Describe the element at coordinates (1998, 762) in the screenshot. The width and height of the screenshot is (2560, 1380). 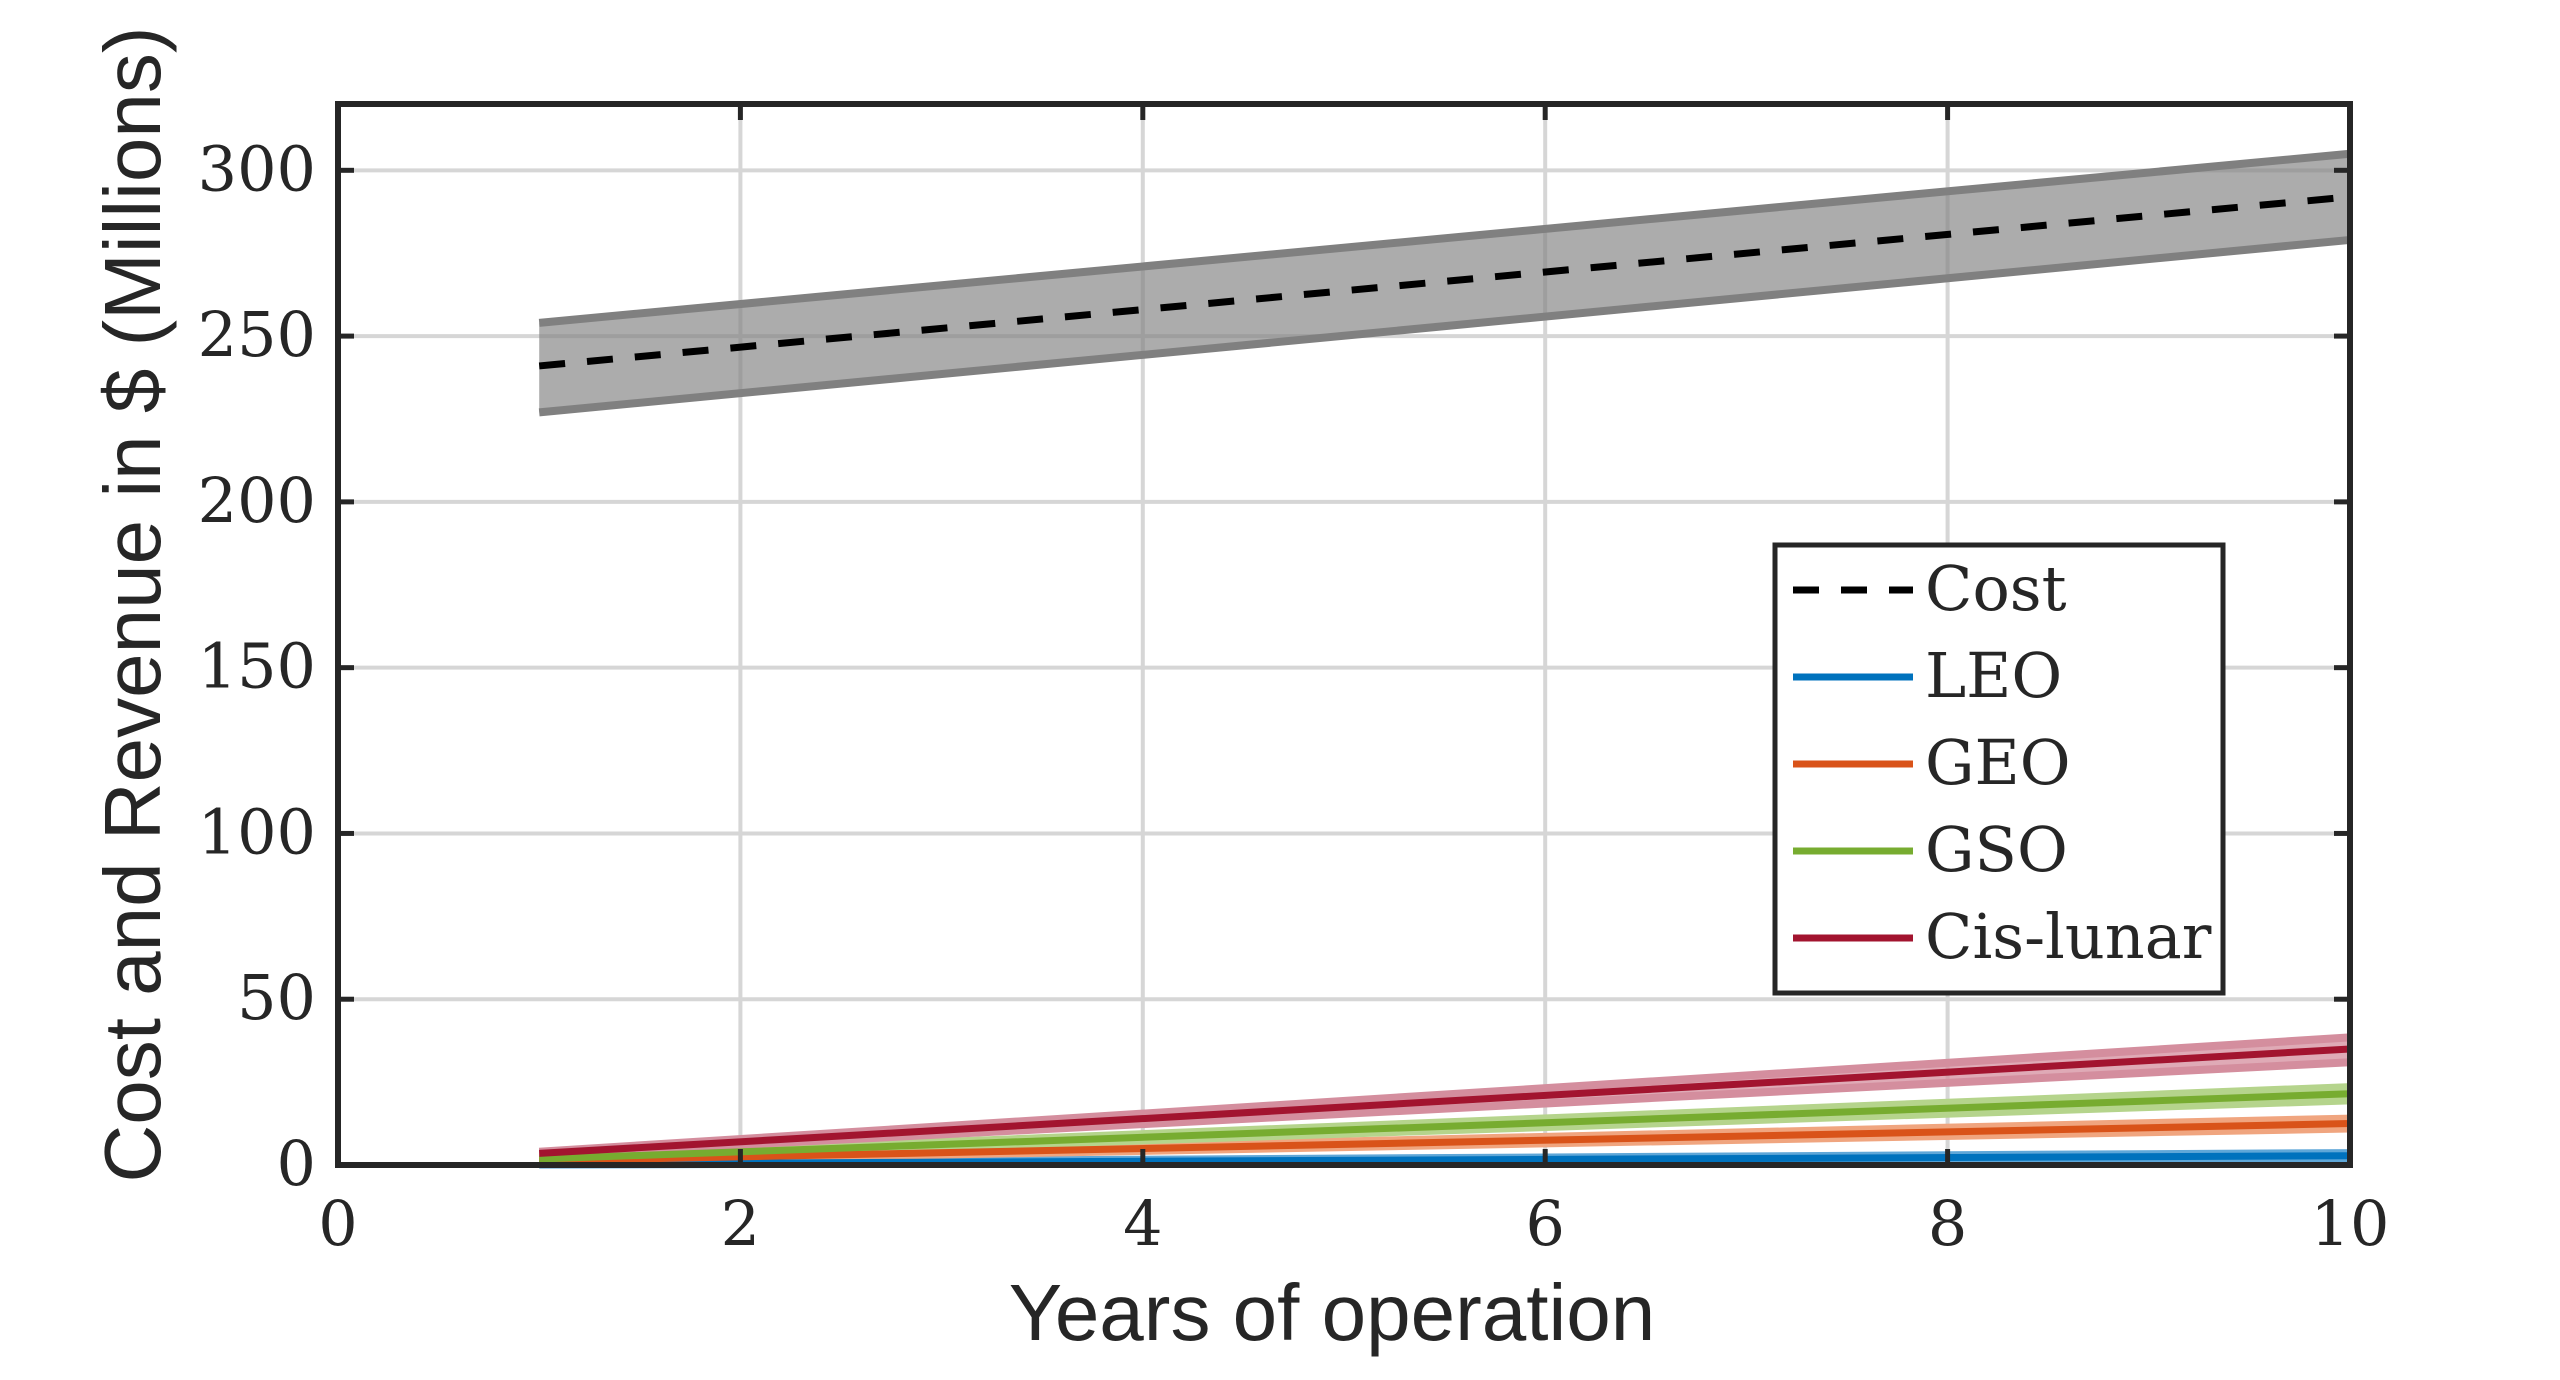
I see `legend-label-geo: GEO` at that location.